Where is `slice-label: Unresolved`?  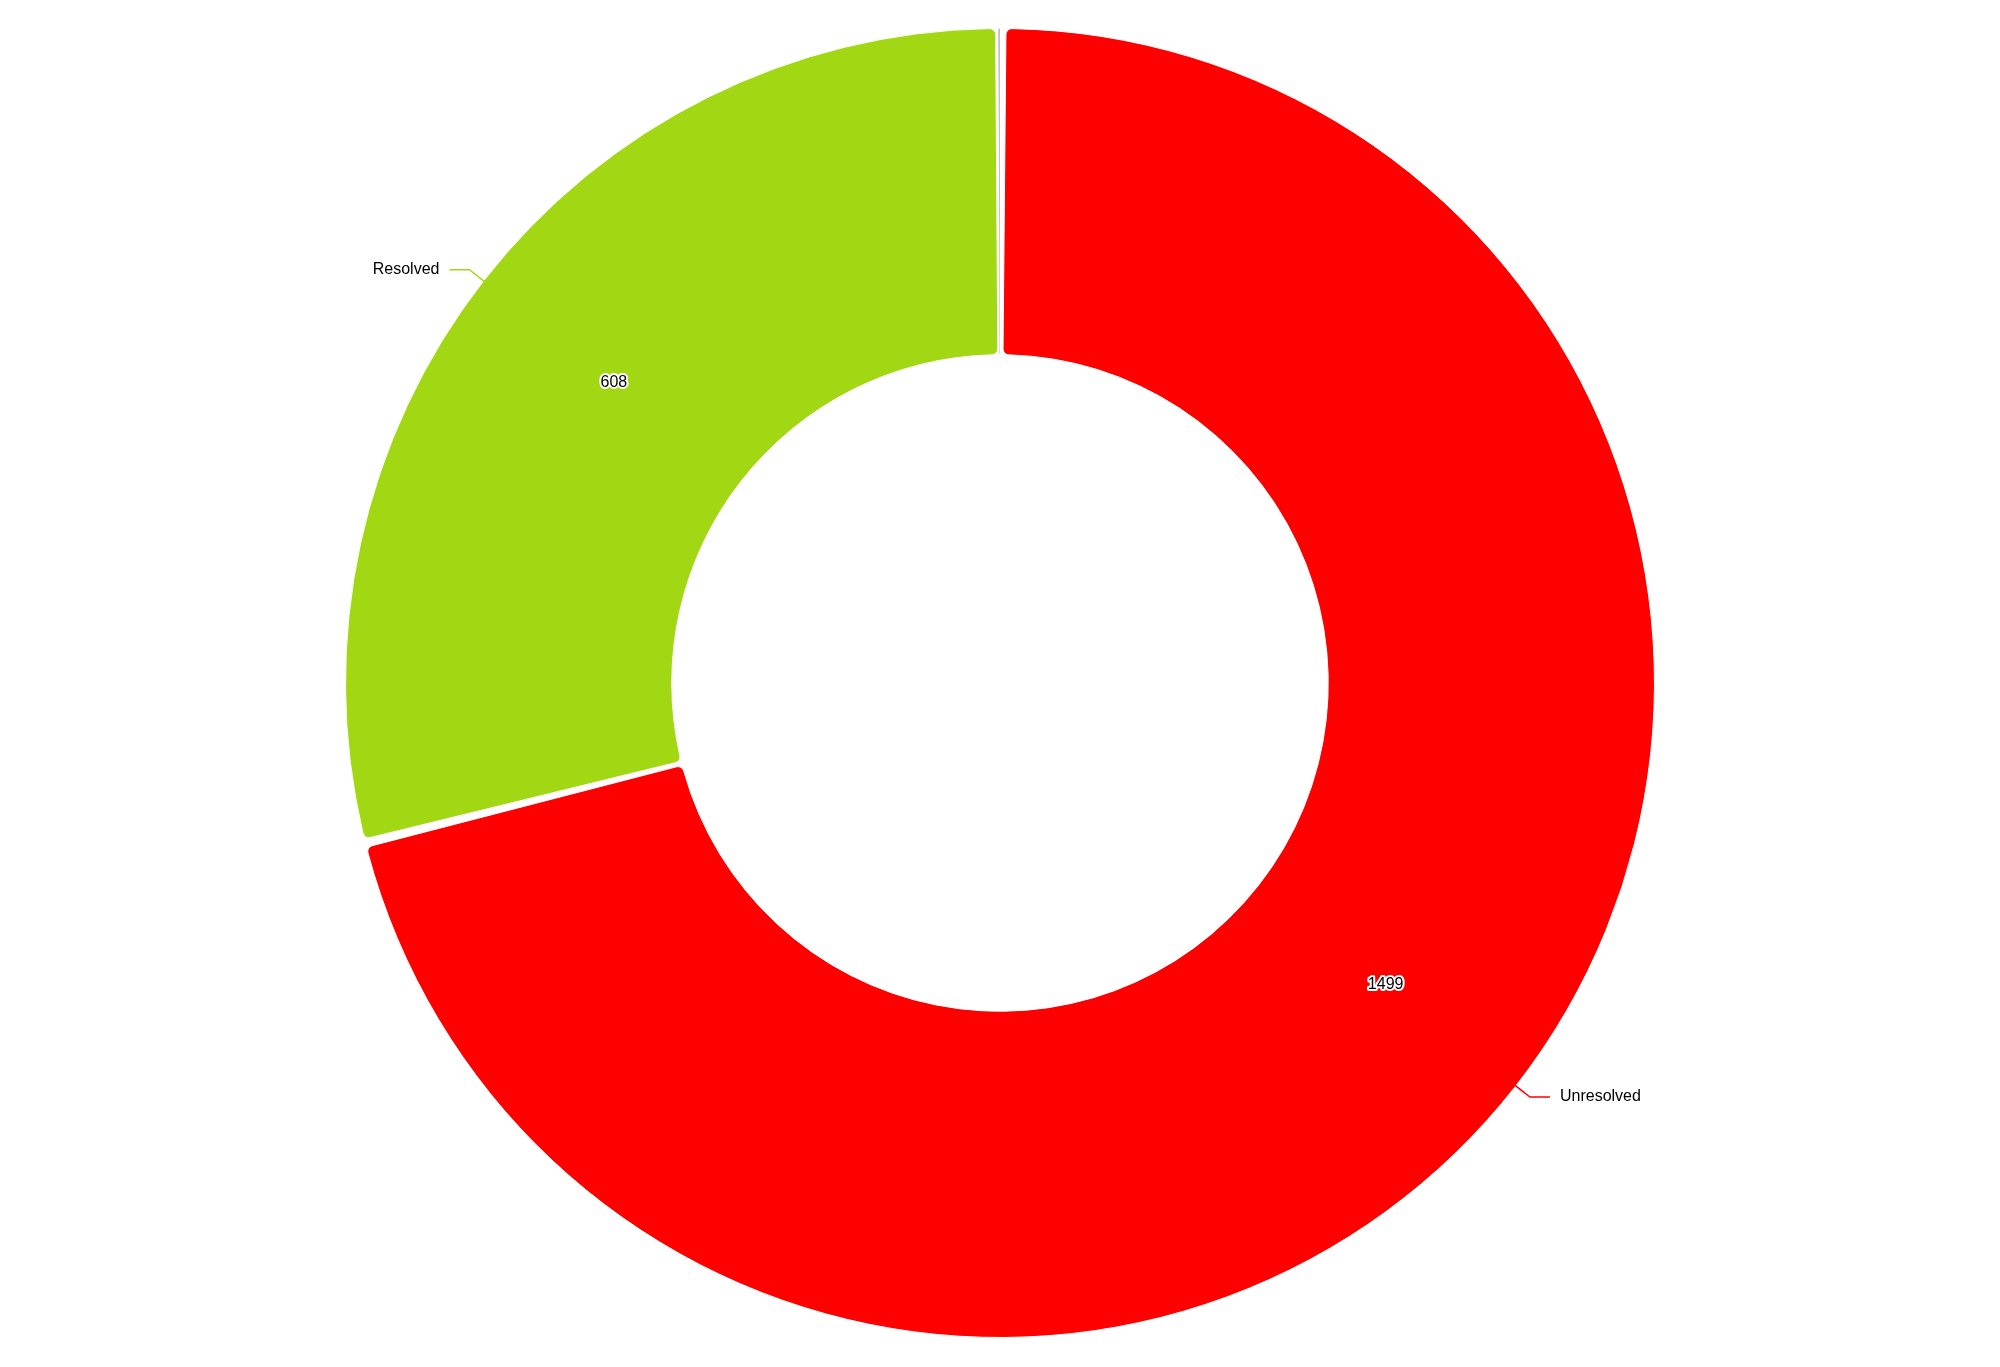
slice-label: Unresolved is located at coordinates (1600, 1096).